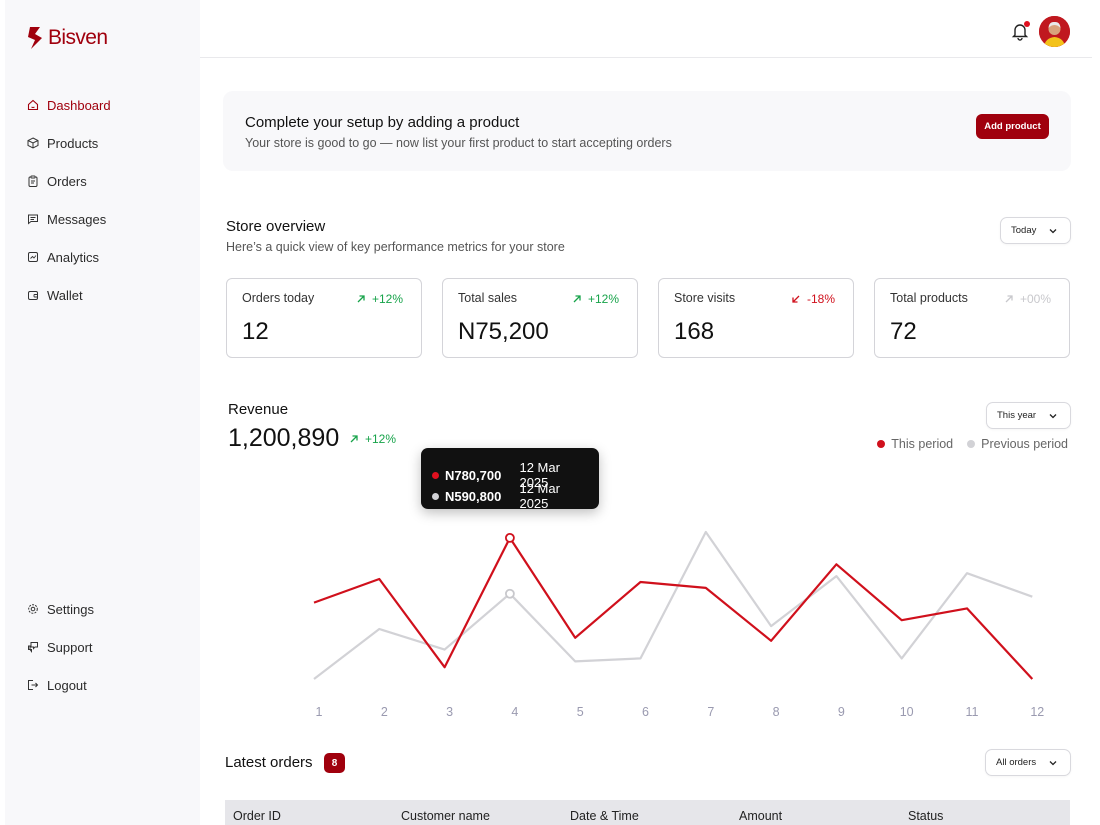  I want to click on sidebar-item-analytics: Analytics, so click(107, 257).